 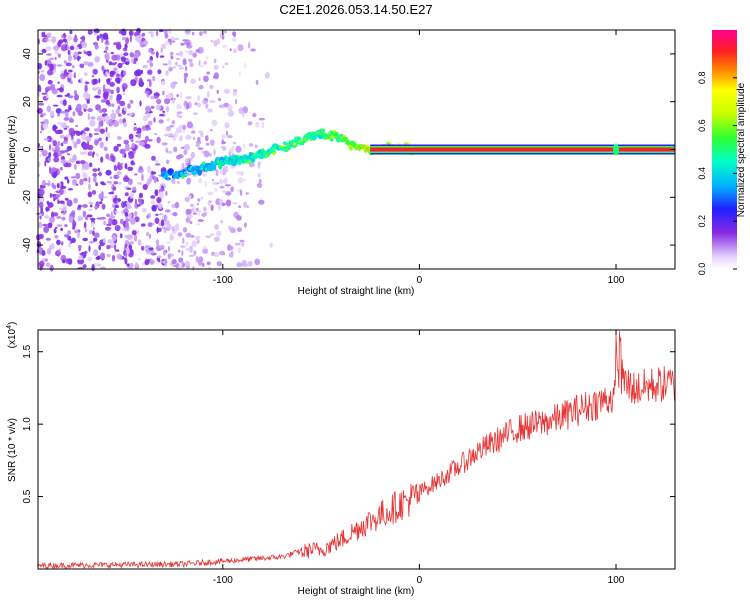 What do you see at coordinates (27, 496) in the screenshot?
I see `y-tick-label: 0.5` at bounding box center [27, 496].